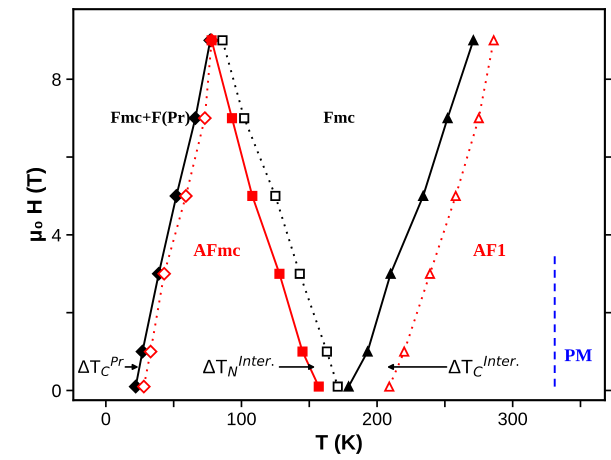 This screenshot has height=460, width=611. Describe the element at coordinates (56, 79) in the screenshot. I see `y-tick-label: 8` at that location.